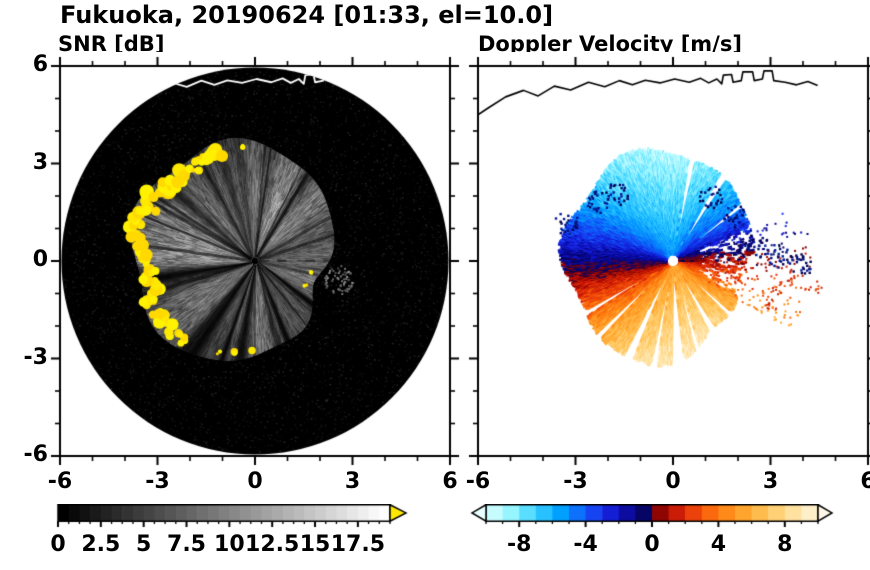 The image size is (870, 570). Describe the element at coordinates (357, 544) in the screenshot. I see `colorbar-tick-label: 17.5` at that location.